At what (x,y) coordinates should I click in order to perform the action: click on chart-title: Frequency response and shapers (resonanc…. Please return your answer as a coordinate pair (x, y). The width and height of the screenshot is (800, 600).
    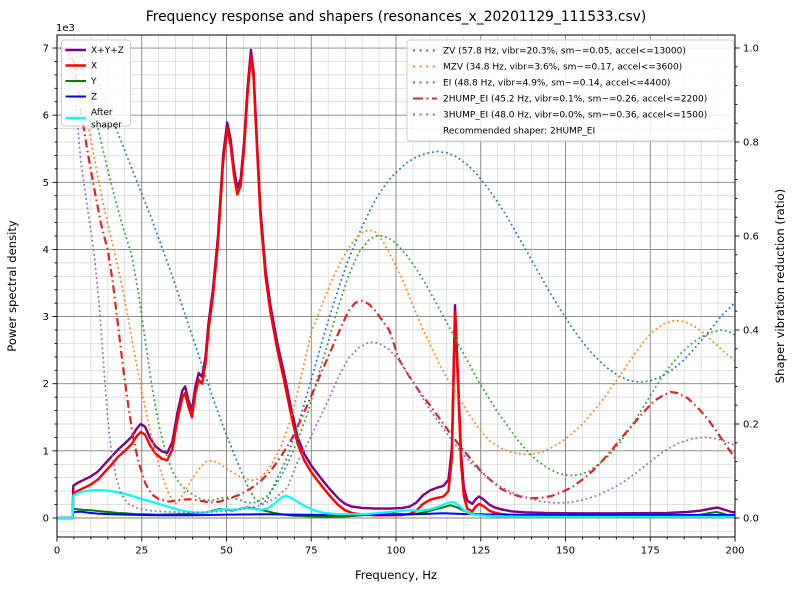
    Looking at the image, I should click on (396, 17).